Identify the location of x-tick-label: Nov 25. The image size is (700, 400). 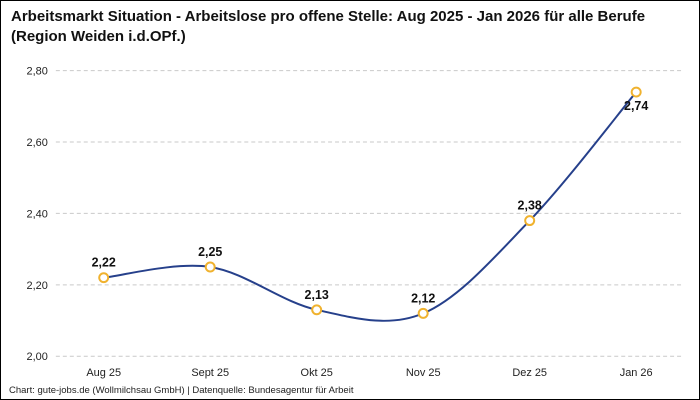
(423, 373).